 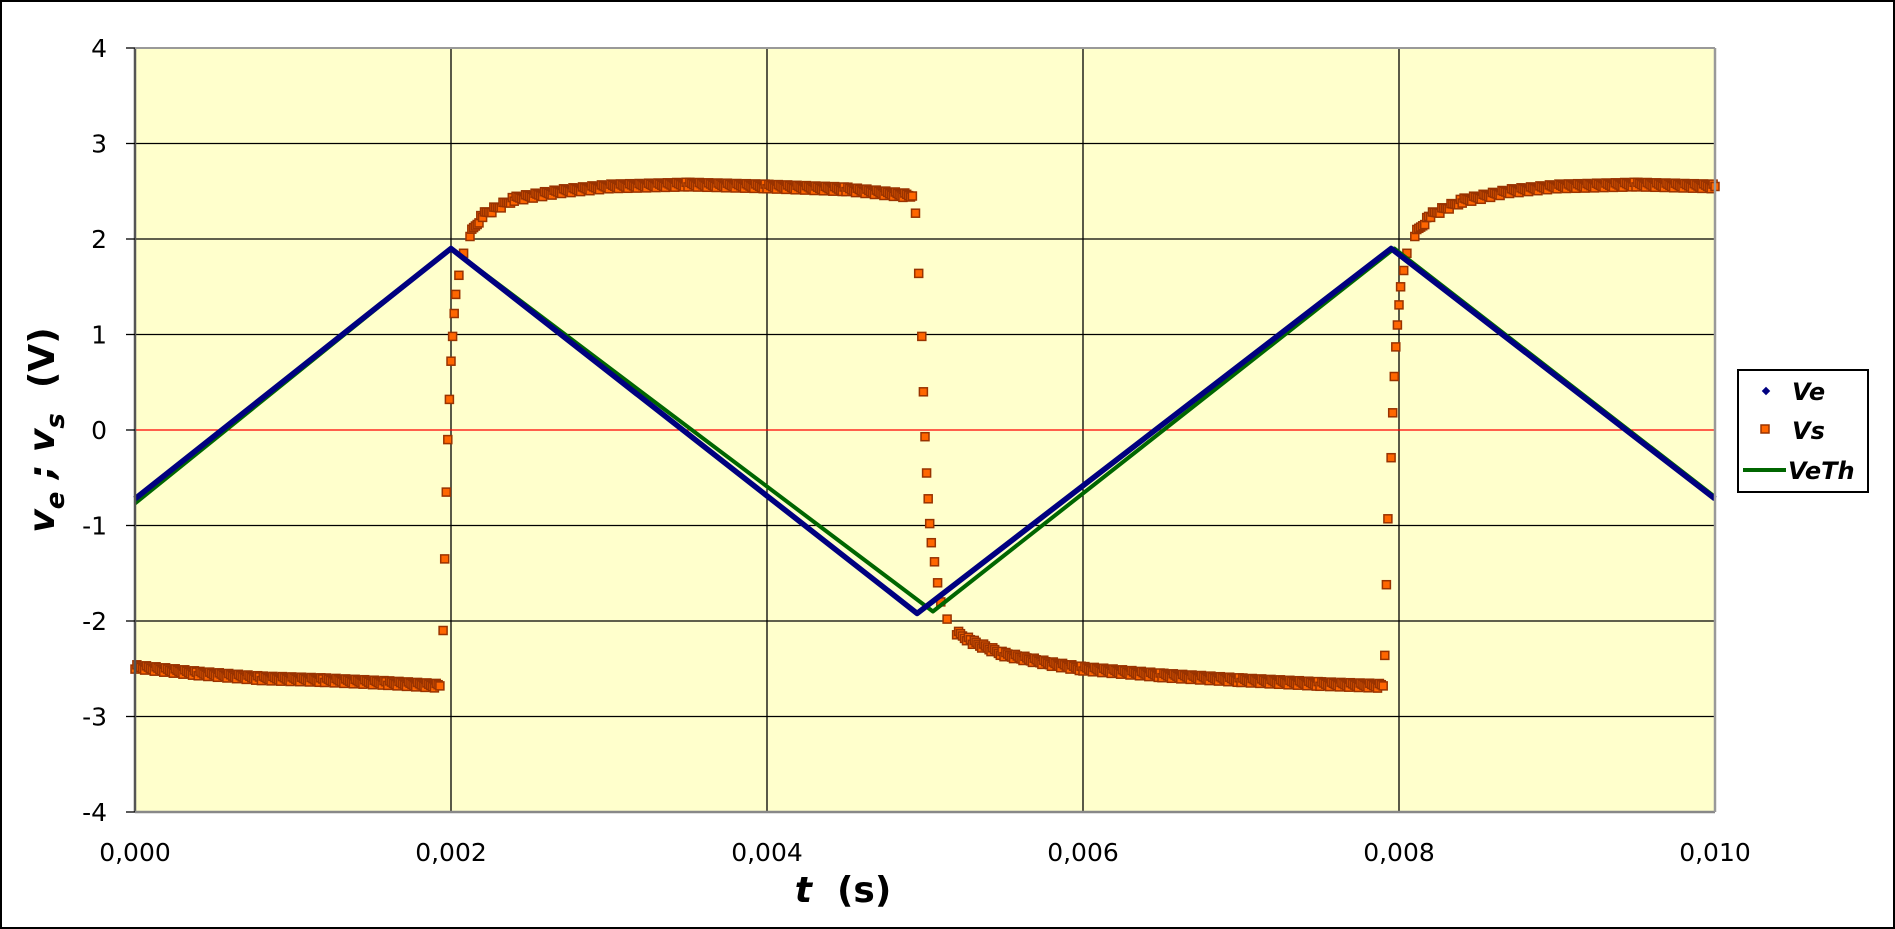 I want to click on legend-item-vs: Vs, so click(x=1792, y=431).